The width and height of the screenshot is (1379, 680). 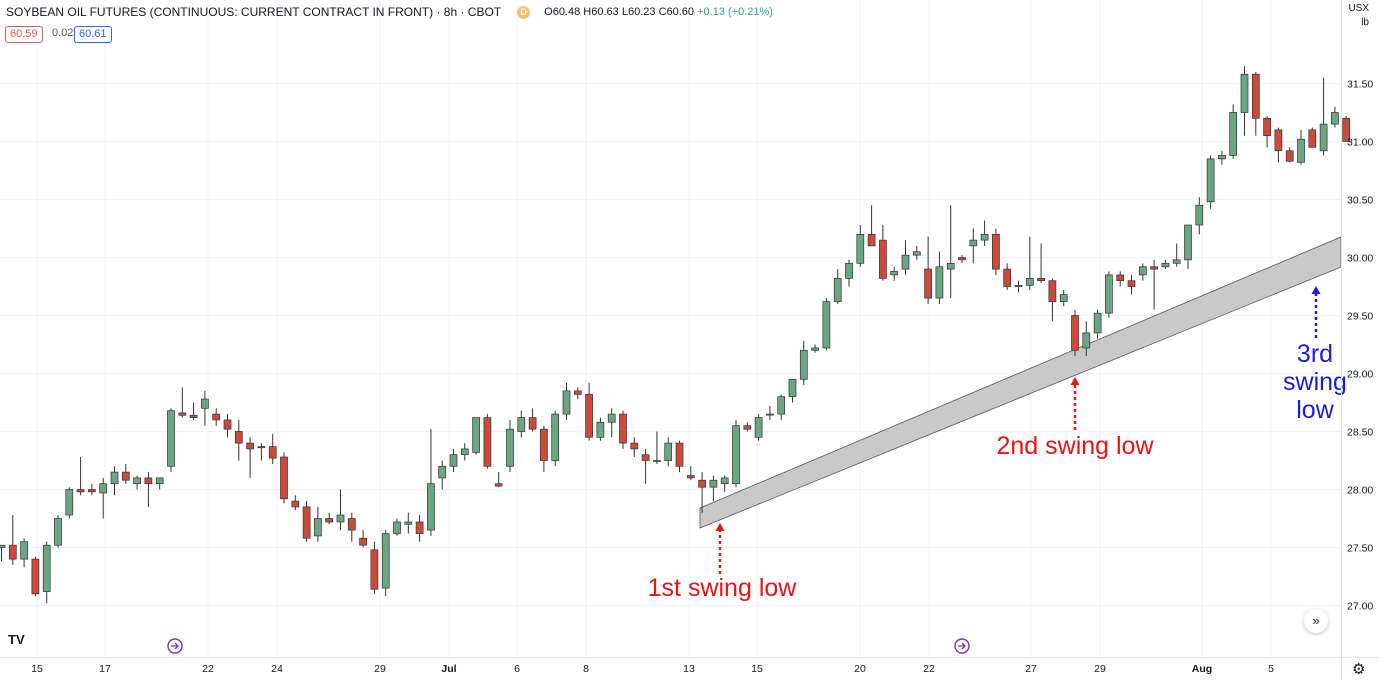 What do you see at coordinates (1315, 410) in the screenshot?
I see `label-3rd-swing-low-line: low` at bounding box center [1315, 410].